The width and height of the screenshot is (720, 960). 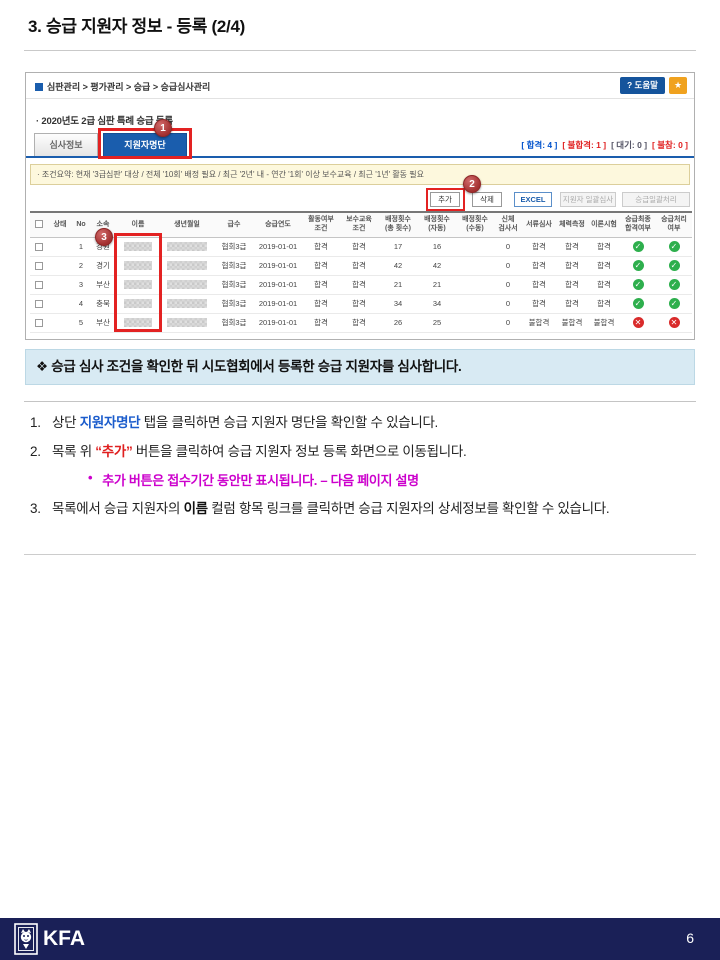 What do you see at coordinates (604, 323) in the screenshot?
I see `cell-theory-test: 불합격` at bounding box center [604, 323].